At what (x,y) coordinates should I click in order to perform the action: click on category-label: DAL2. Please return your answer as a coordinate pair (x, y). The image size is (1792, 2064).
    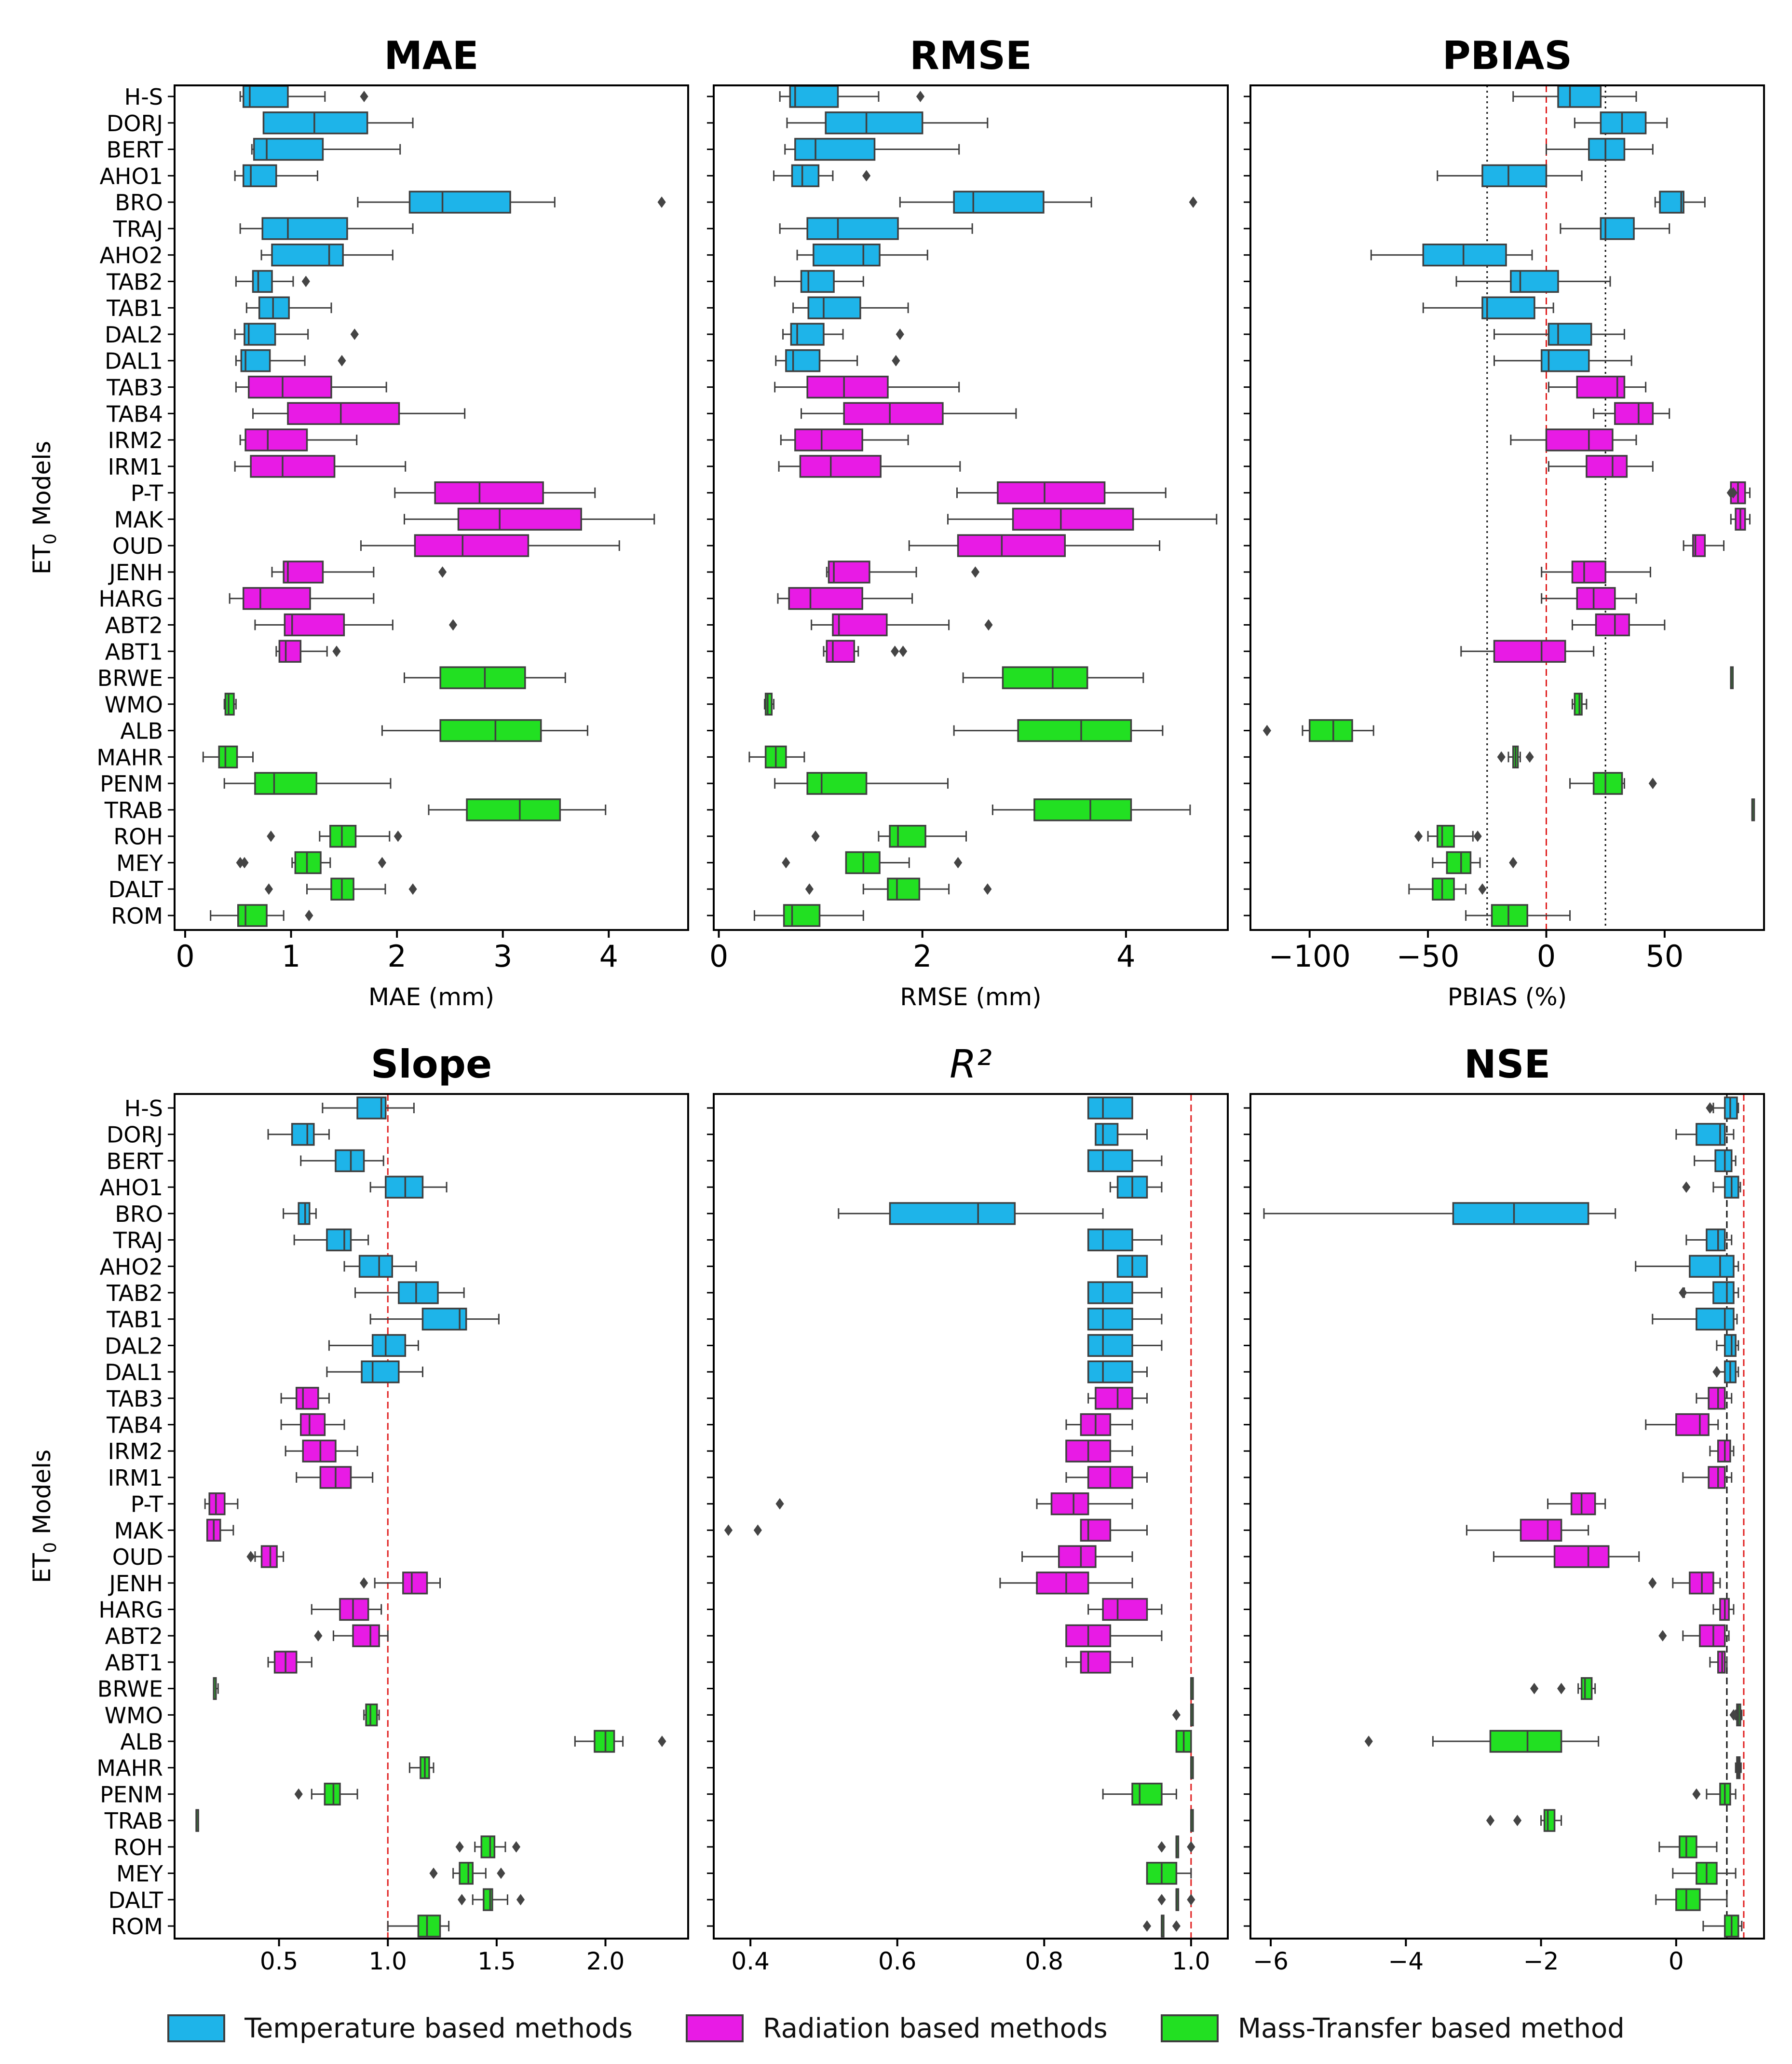
    Looking at the image, I should click on (134, 1346).